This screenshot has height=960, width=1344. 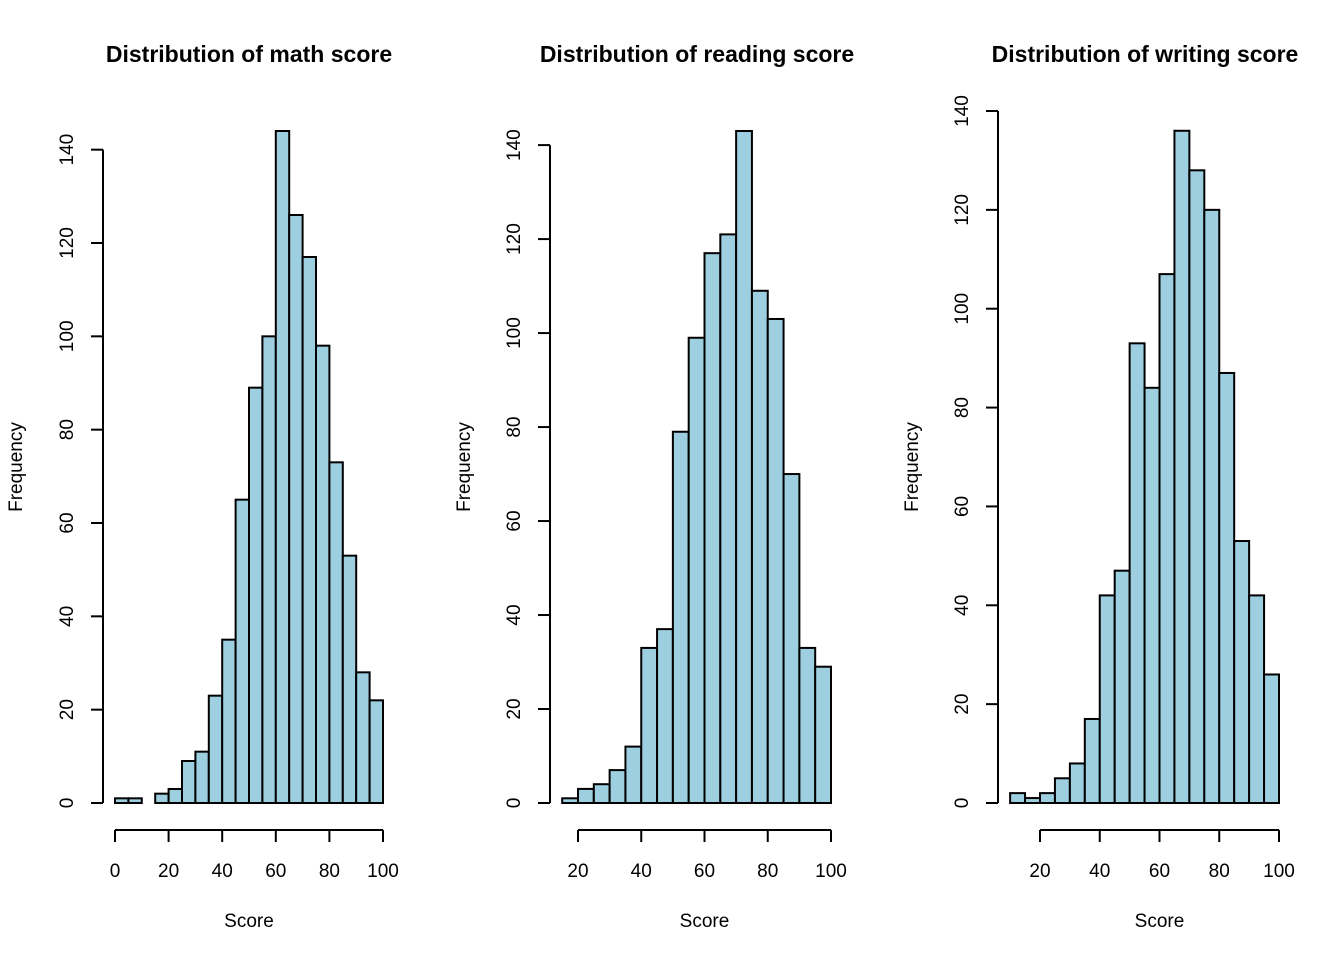 What do you see at coordinates (115, 871) in the screenshot?
I see `x-tick-label: 0` at bounding box center [115, 871].